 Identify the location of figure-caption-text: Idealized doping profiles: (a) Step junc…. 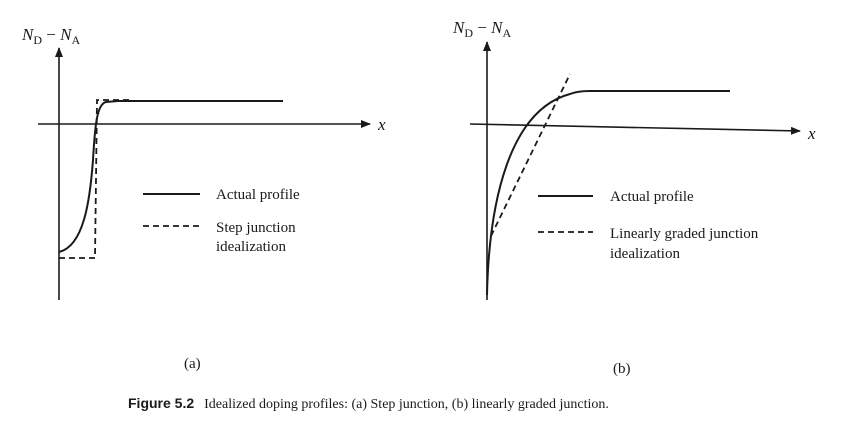
(406, 404).